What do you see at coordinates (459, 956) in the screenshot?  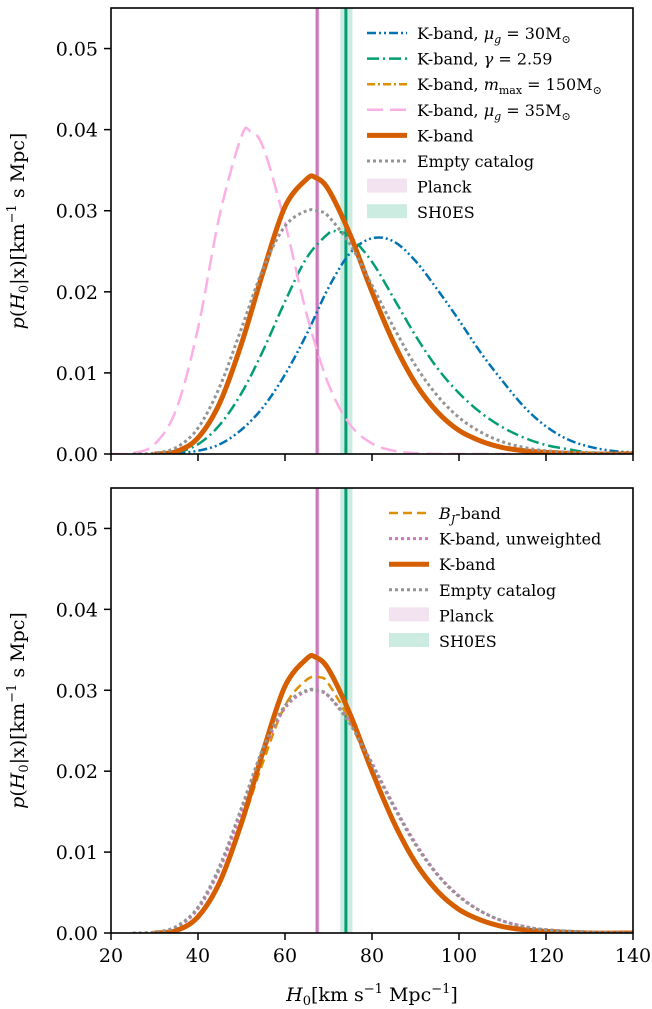 I see `x-tick-label: 100` at bounding box center [459, 956].